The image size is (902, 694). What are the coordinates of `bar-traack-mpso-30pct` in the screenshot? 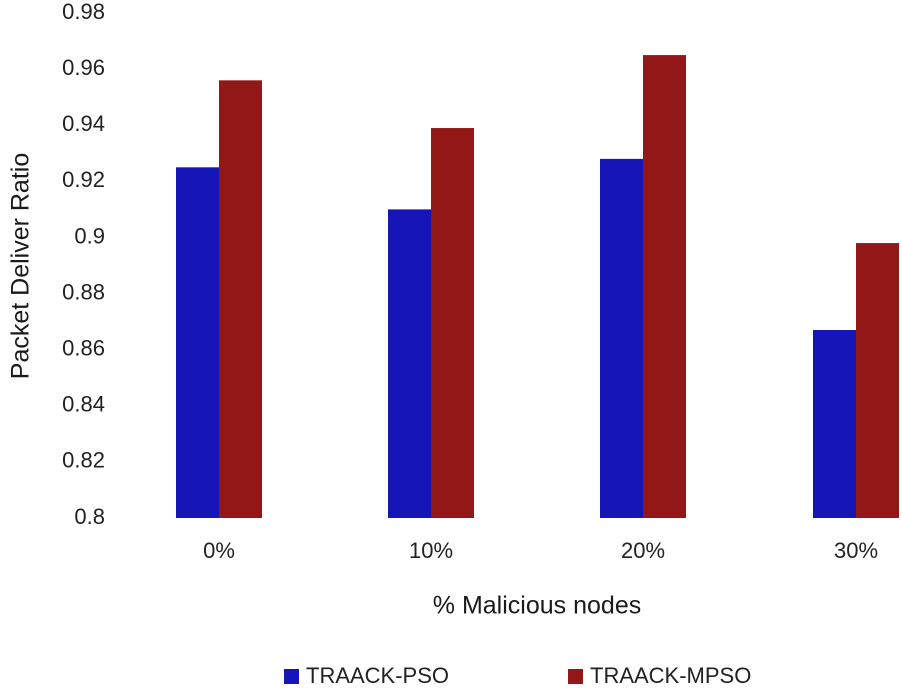 It's located at (877, 381).